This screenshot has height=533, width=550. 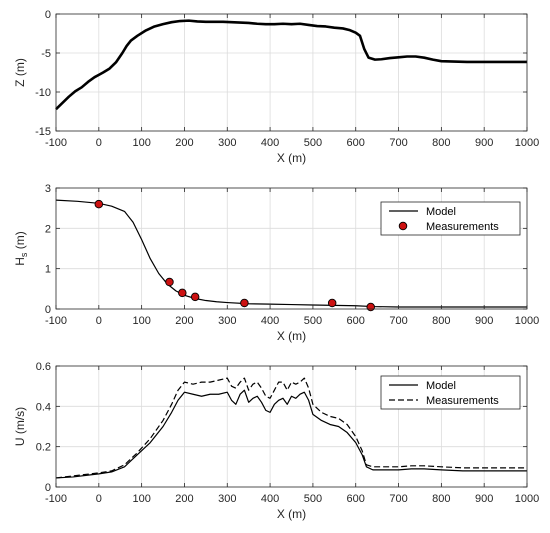 I want to click on wave-height-x-tick-label: 100, so click(x=141, y=321).